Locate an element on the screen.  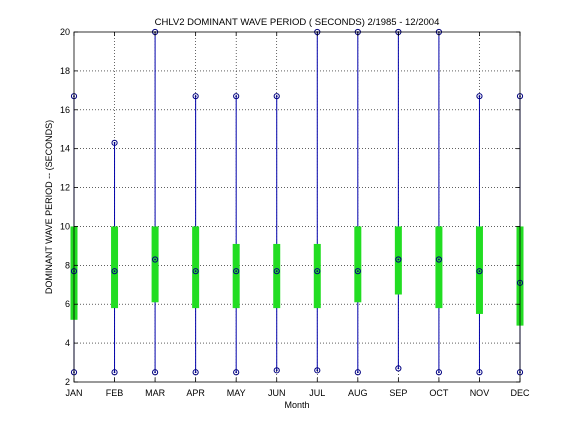
median-dot-jun is located at coordinates (276, 271).